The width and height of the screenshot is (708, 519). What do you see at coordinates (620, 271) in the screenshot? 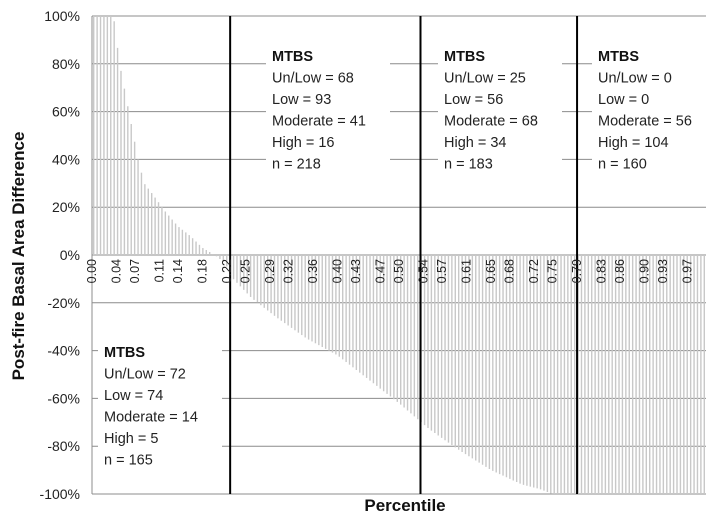
I see `x-tick-label: 0.86` at bounding box center [620, 271].